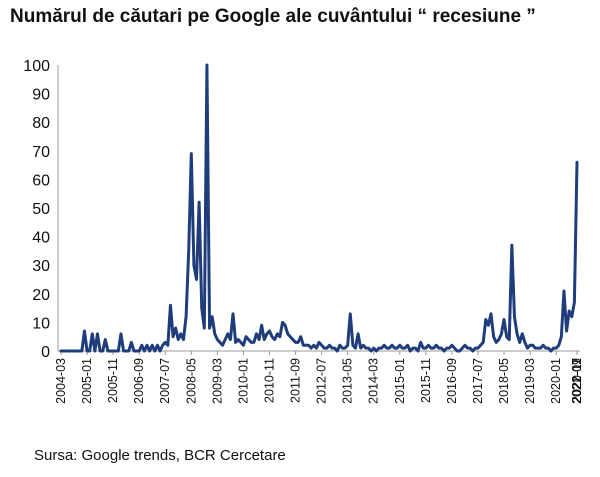 Image resolution: width=600 pixels, height=477 pixels. Describe the element at coordinates (577, 381) in the screenshot. I see `x-tick-label: 2021-09` at that location.